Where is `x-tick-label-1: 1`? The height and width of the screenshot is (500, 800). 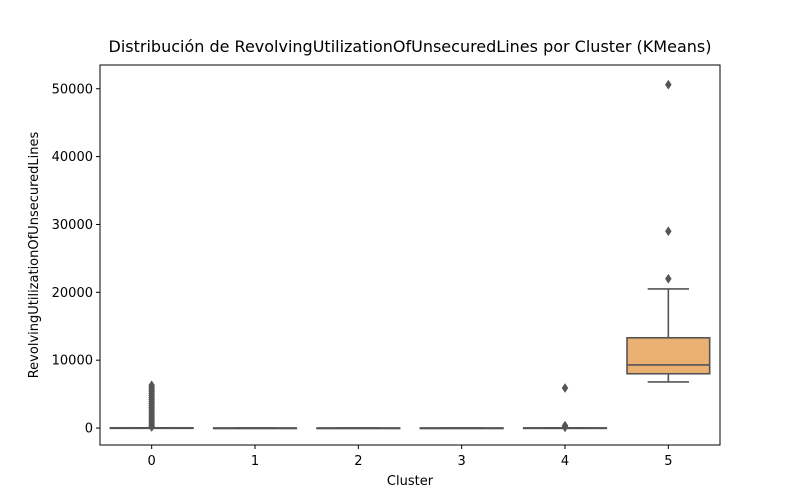
x-tick-label-1: 1 is located at coordinates (255, 461).